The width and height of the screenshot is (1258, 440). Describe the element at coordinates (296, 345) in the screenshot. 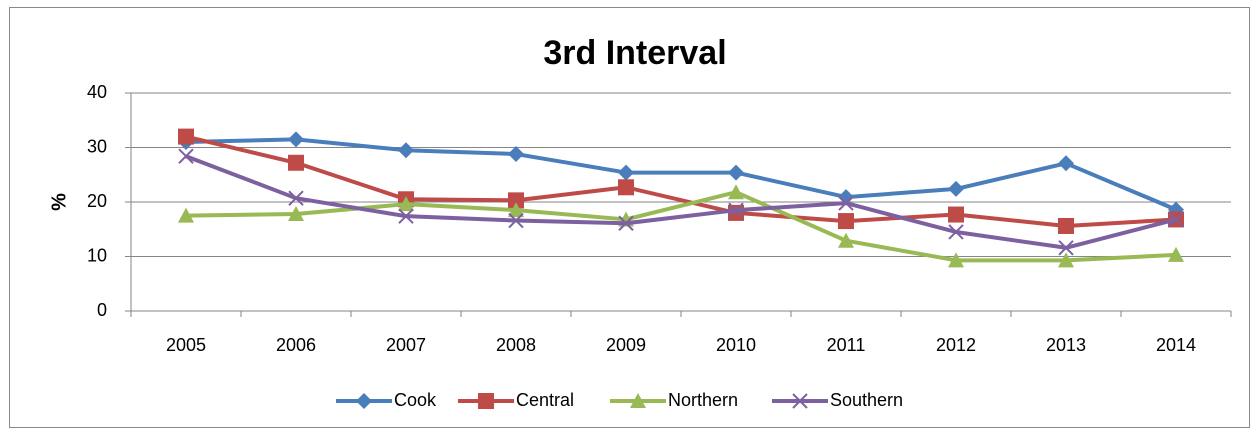

I see `x-tick-label: 2006` at that location.